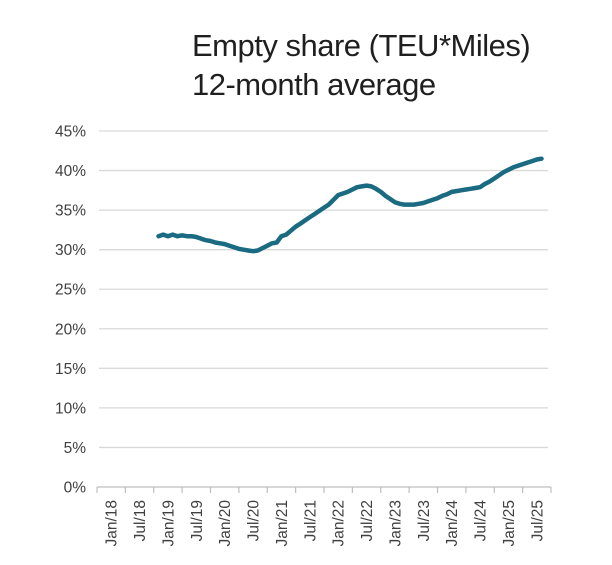  What do you see at coordinates (70, 211) in the screenshot?
I see `y-tick-label: 35%` at bounding box center [70, 211].